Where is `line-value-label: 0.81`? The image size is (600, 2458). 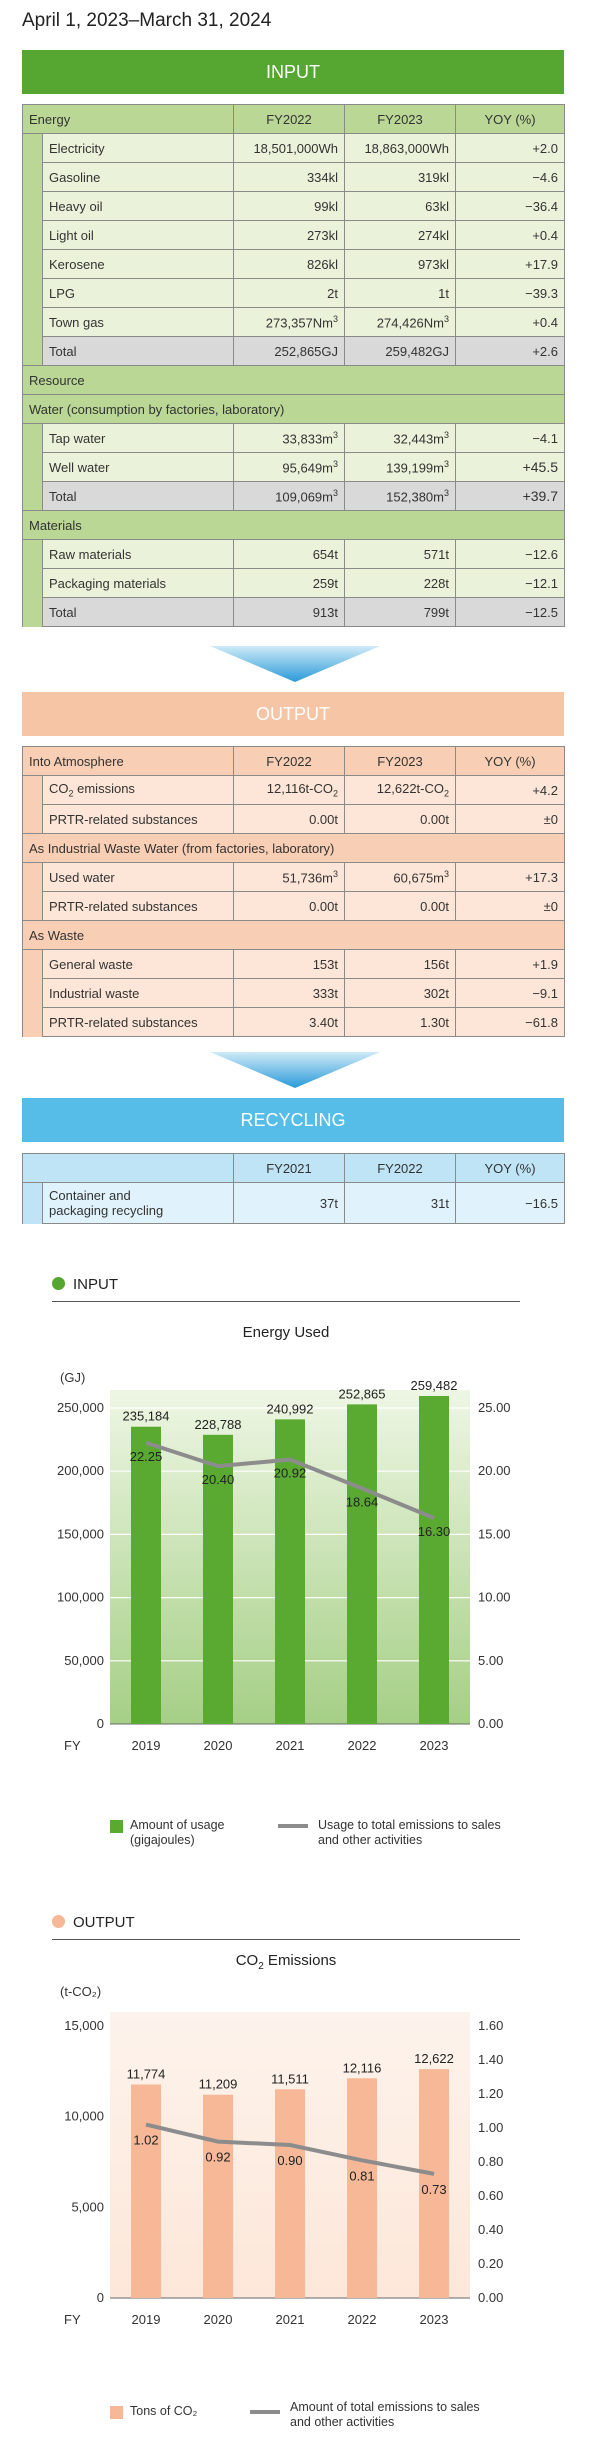
line-value-label: 0.81 is located at coordinates (361, 2175).